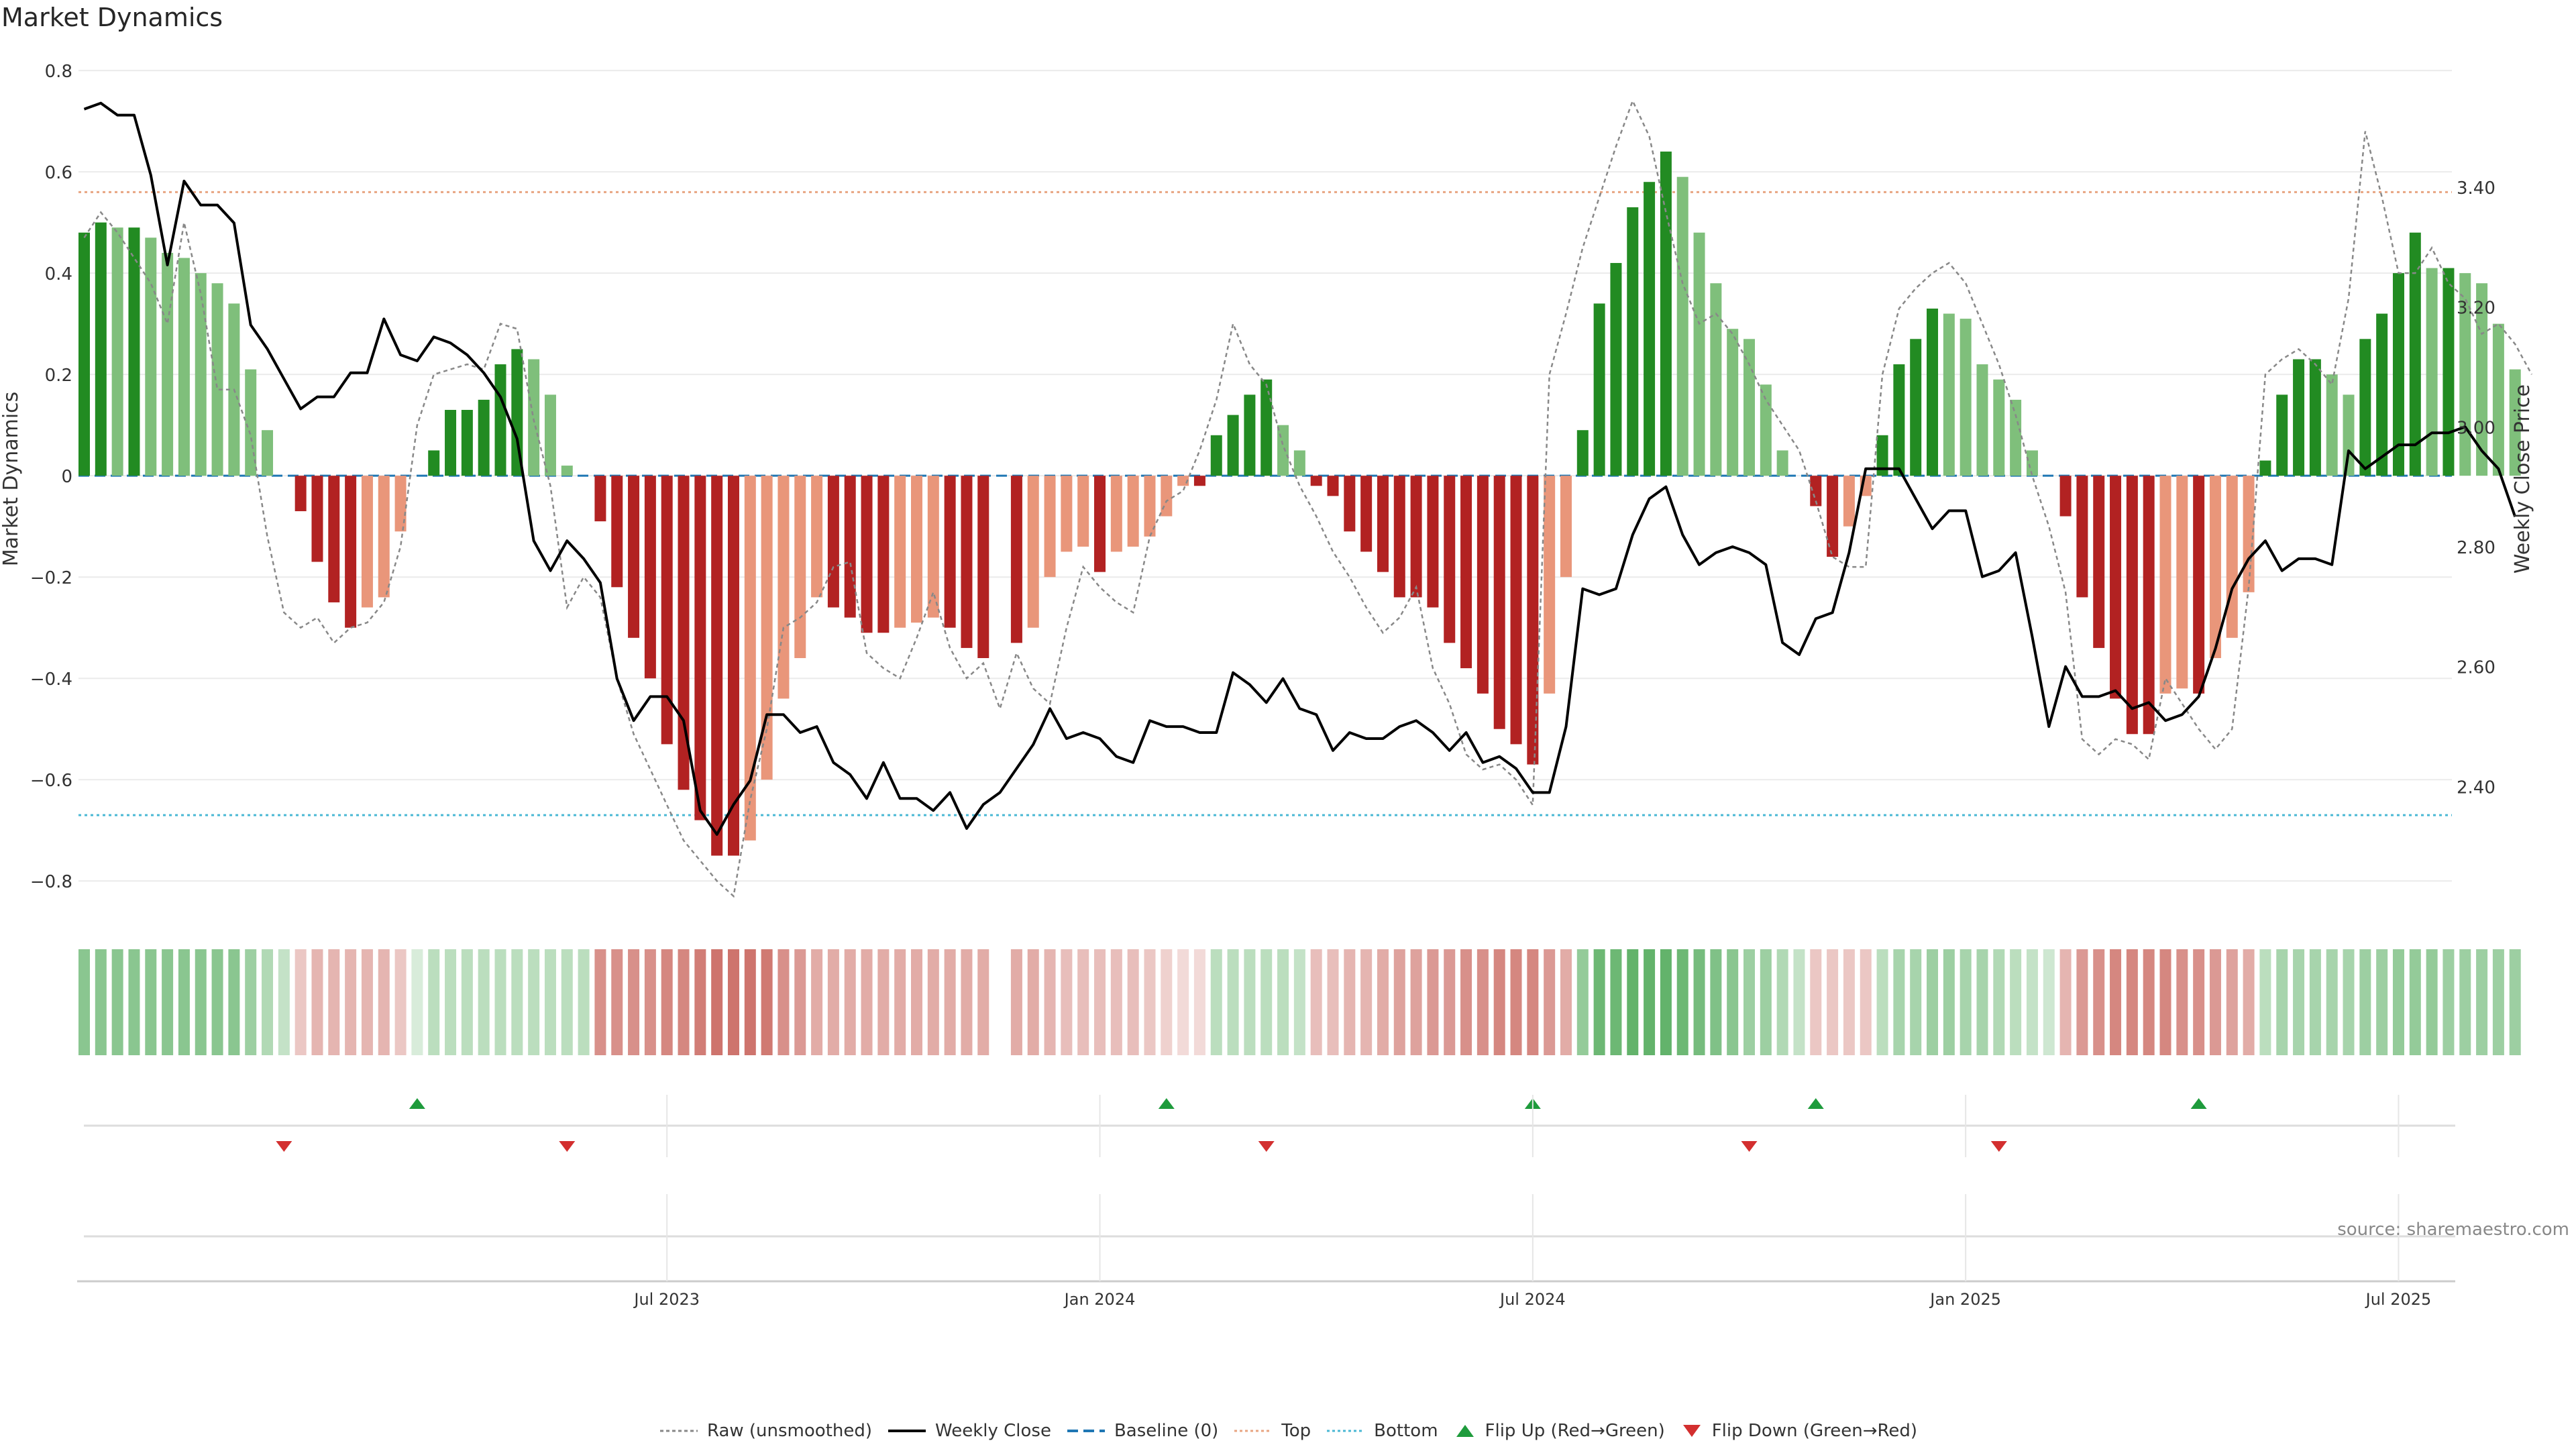  I want to click on legend-label-raw: Raw (unsmoothed), so click(789, 1431).